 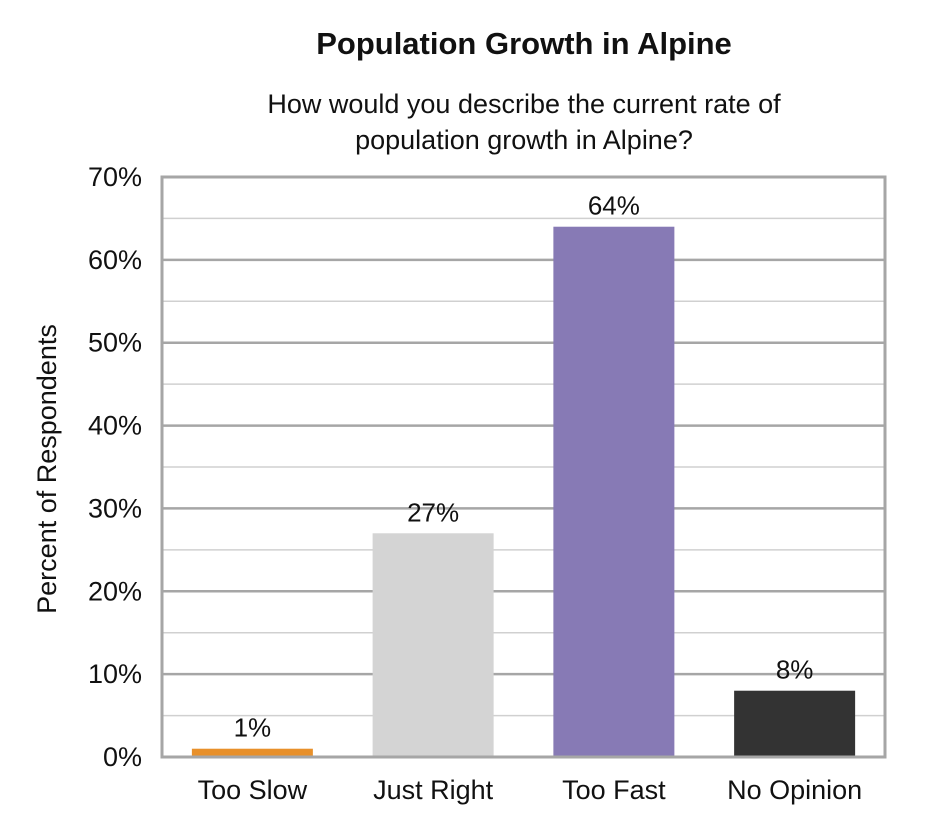 What do you see at coordinates (115, 467) in the screenshot?
I see `y-axis-ticks: 0% 10% 20% 30% 40% 50% 60% 70%` at bounding box center [115, 467].